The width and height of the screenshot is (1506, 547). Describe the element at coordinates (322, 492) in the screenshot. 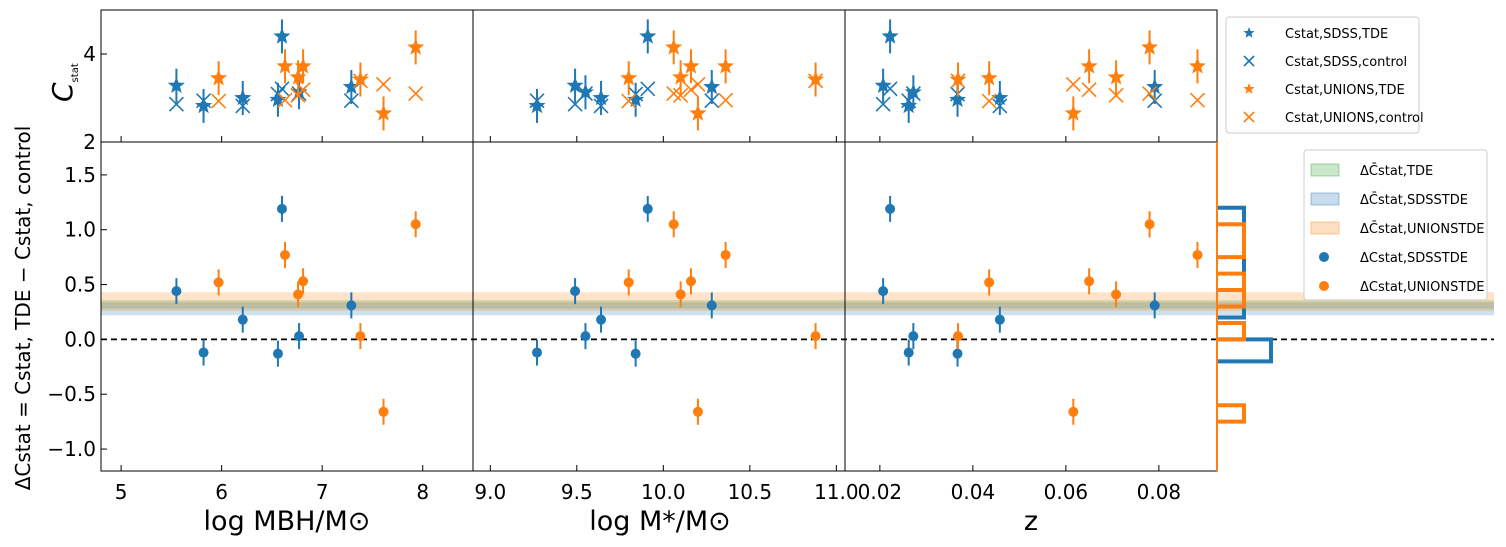

I see `xtick-label-p0-2: 7` at that location.